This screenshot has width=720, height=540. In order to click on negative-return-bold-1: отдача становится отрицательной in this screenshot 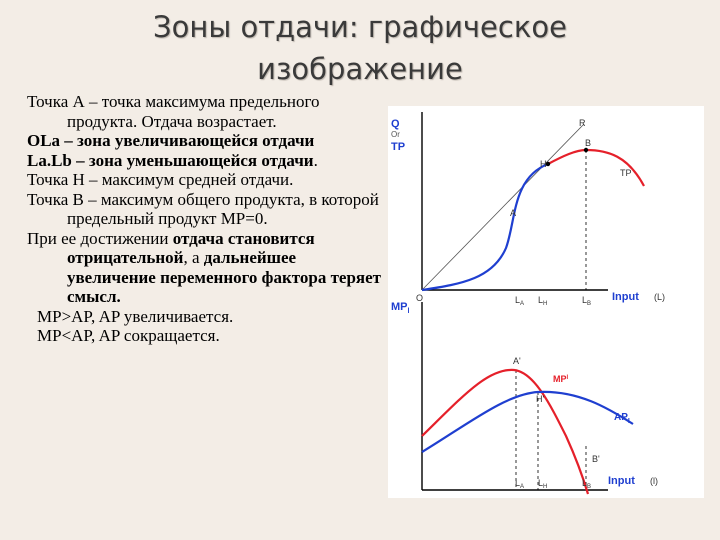, I will do `click(191, 248)`.